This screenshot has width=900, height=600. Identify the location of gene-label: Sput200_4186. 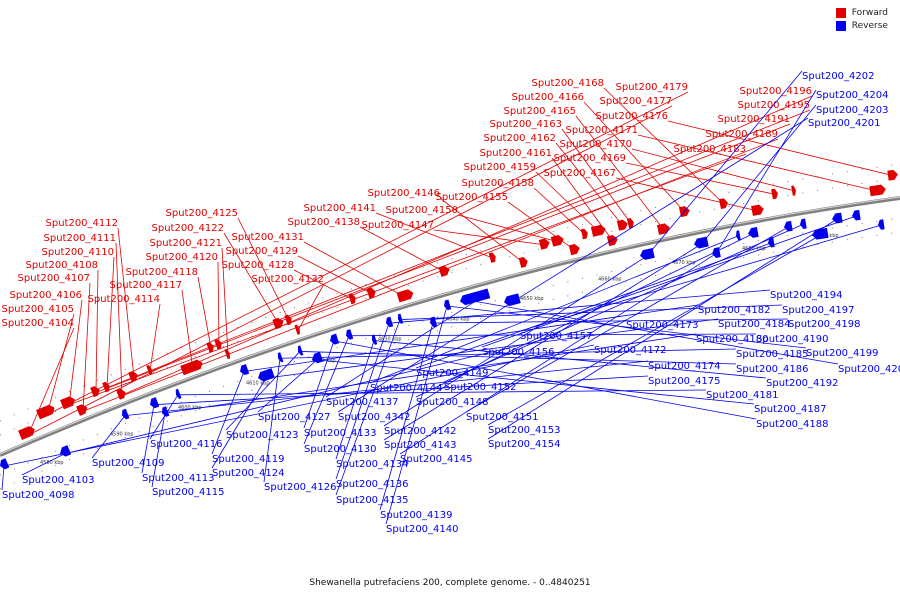
(772, 369).